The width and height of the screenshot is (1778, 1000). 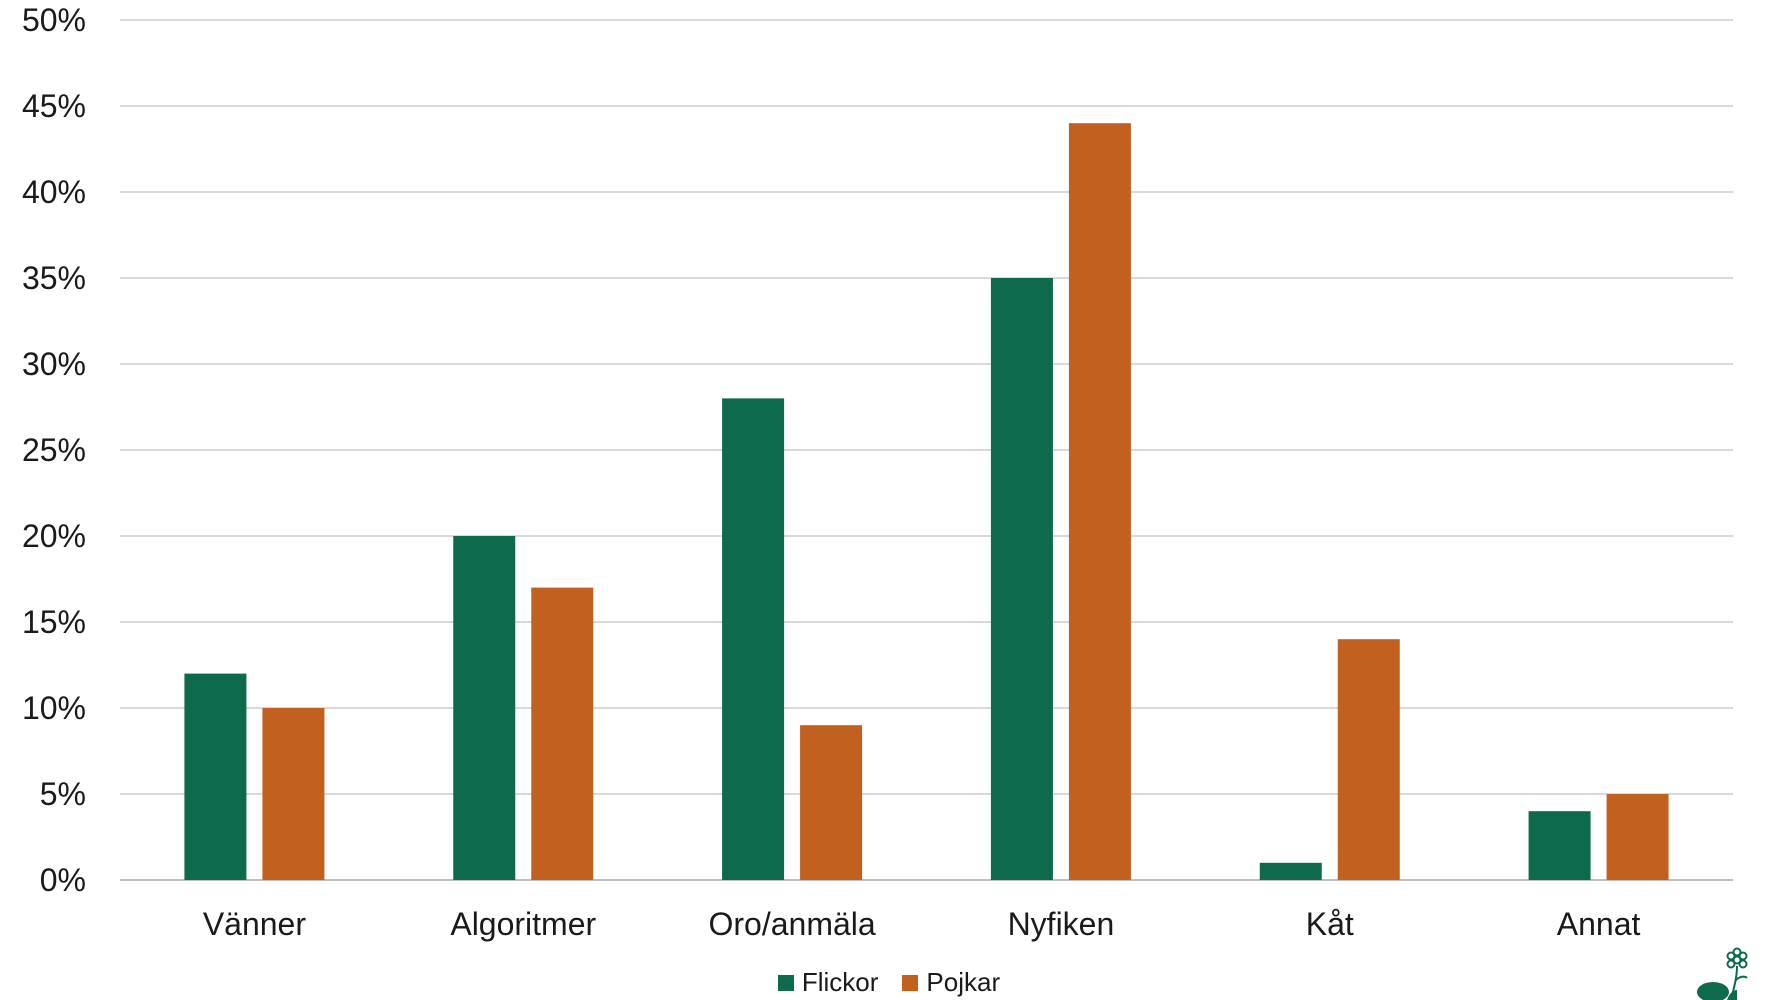 What do you see at coordinates (1061, 924) in the screenshot?
I see `x-category-label: Nyfiken` at bounding box center [1061, 924].